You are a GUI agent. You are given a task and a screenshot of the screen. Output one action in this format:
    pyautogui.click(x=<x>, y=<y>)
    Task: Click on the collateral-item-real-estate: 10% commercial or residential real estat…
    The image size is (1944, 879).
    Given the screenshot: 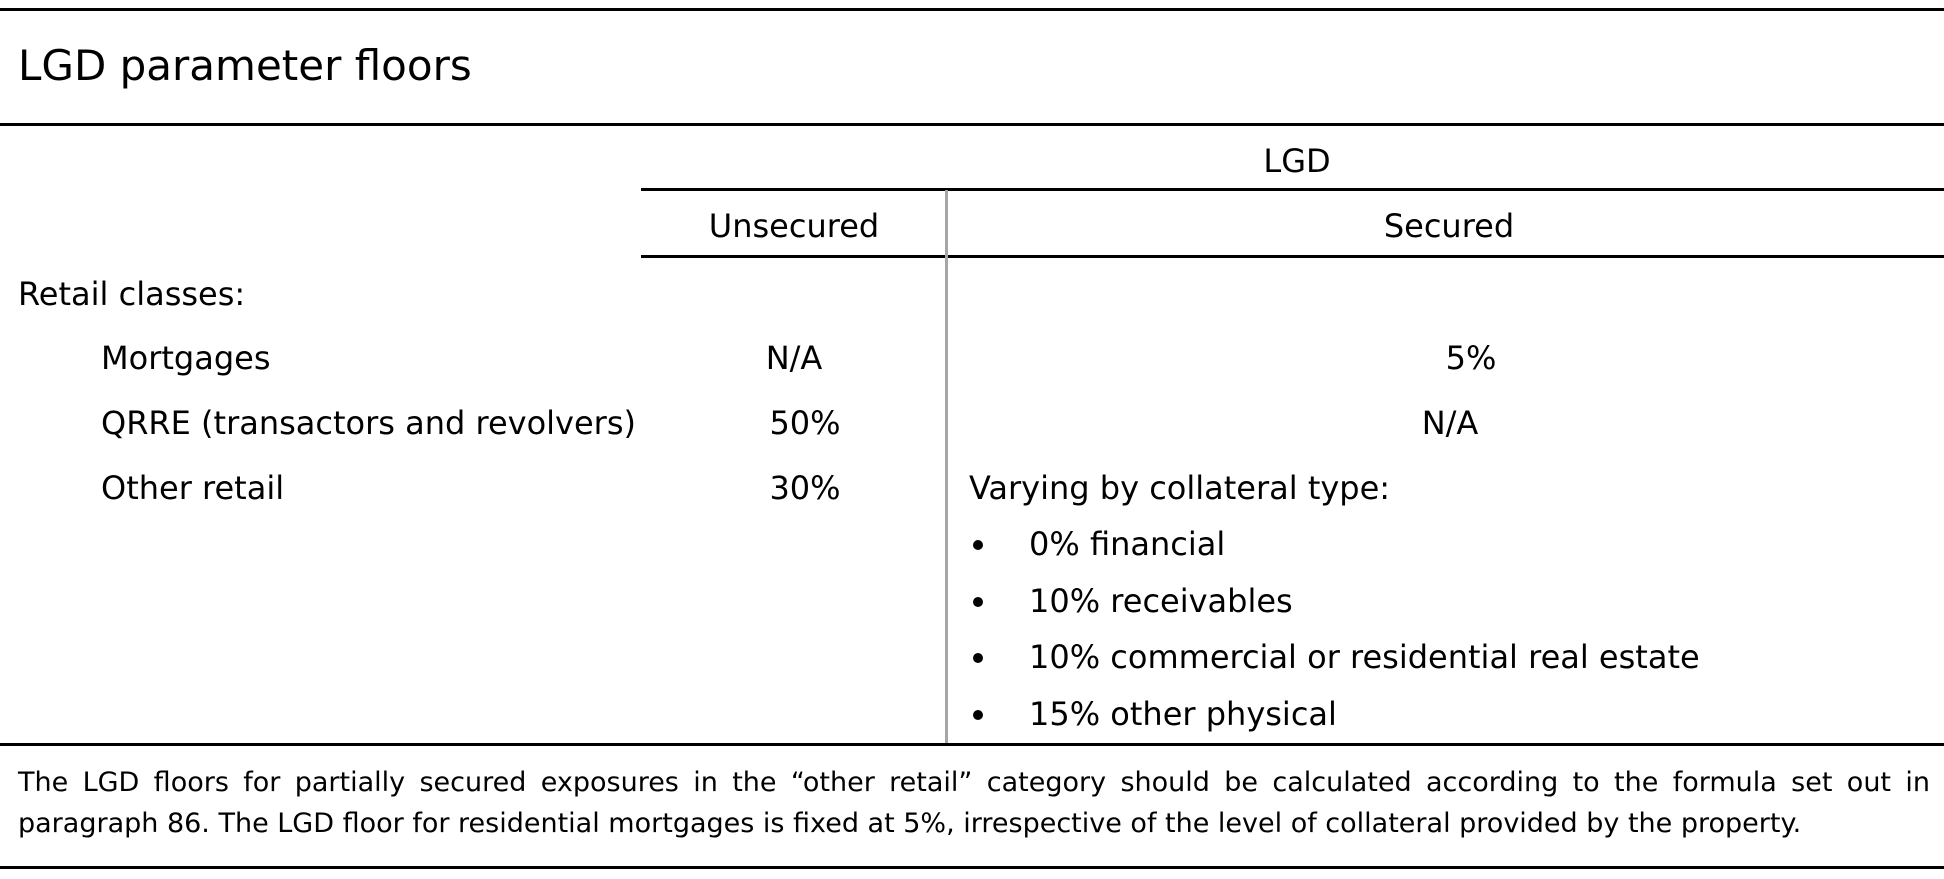 What is the action you would take?
    pyautogui.click(x=1364, y=657)
    